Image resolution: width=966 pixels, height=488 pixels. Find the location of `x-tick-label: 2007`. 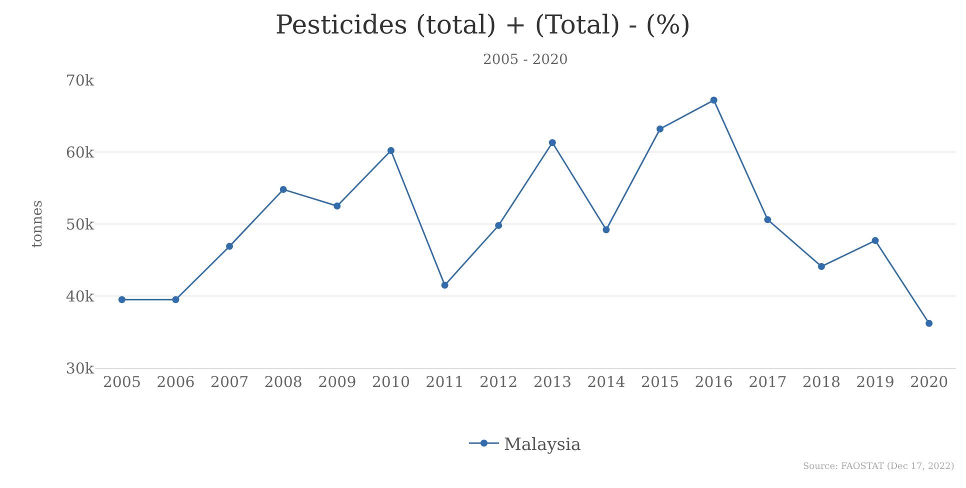

x-tick-label: 2007 is located at coordinates (229, 382).